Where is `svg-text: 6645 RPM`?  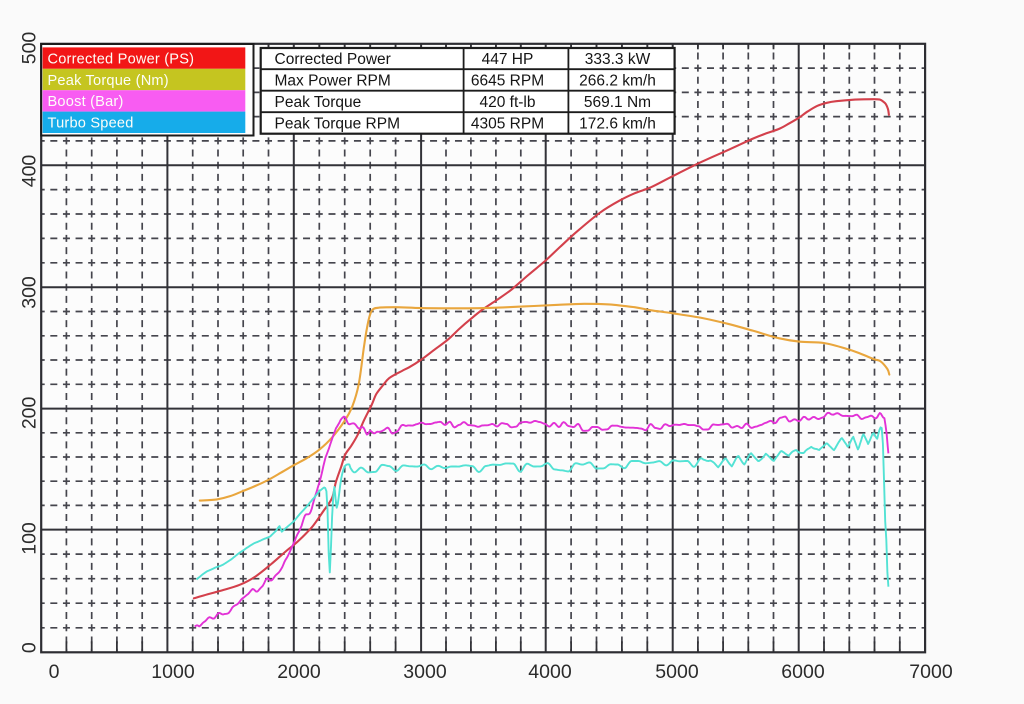 svg-text: 6645 RPM is located at coordinates (507, 81).